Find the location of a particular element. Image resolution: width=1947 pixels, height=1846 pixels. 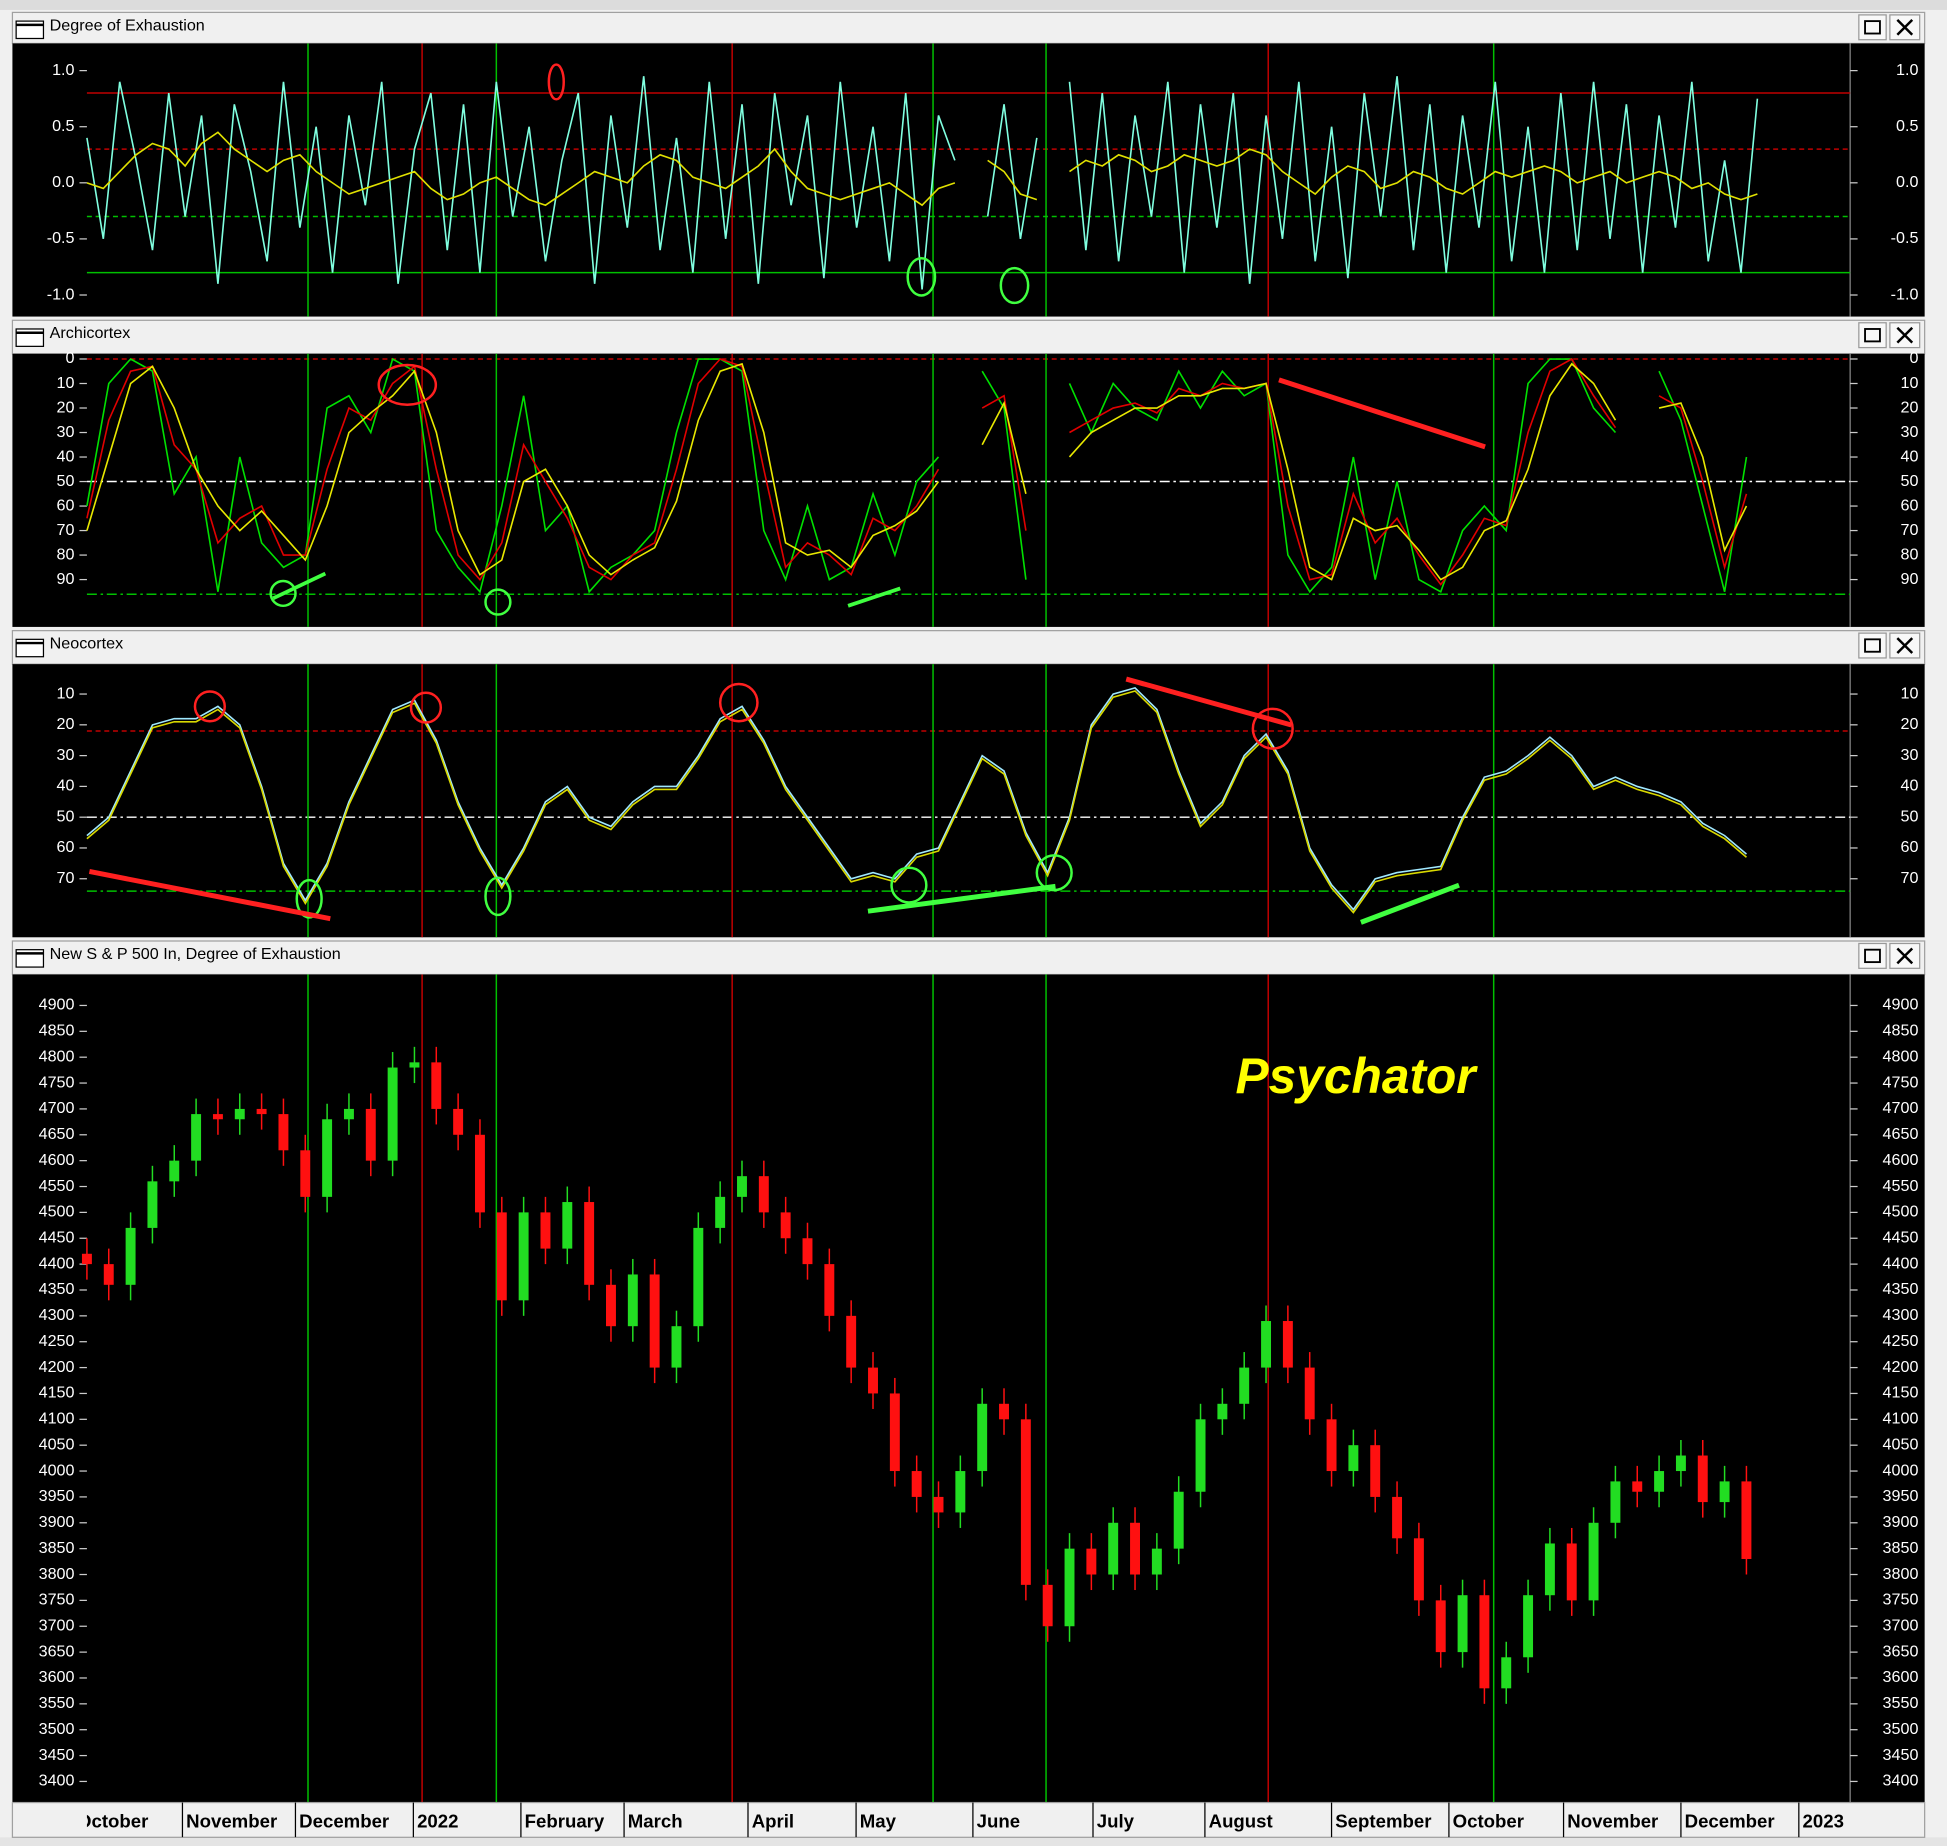

y-tick-label: 3600 is located at coordinates (57, 1677).